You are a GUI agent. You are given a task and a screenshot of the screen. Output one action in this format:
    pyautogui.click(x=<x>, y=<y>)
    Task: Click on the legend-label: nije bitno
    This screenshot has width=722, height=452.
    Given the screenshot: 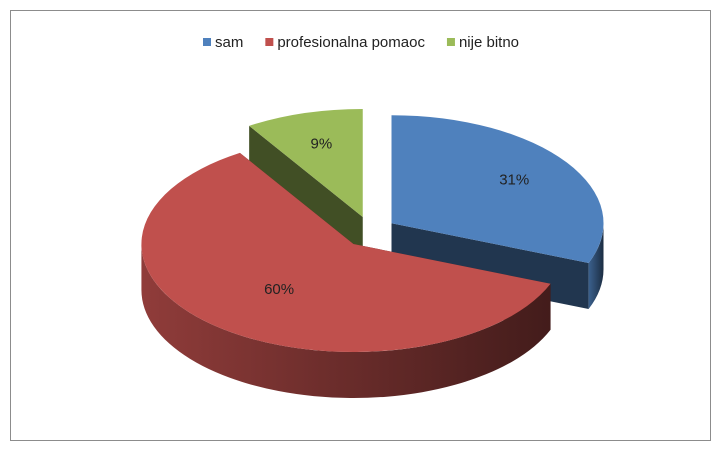 What is the action you would take?
    pyautogui.click(x=489, y=42)
    